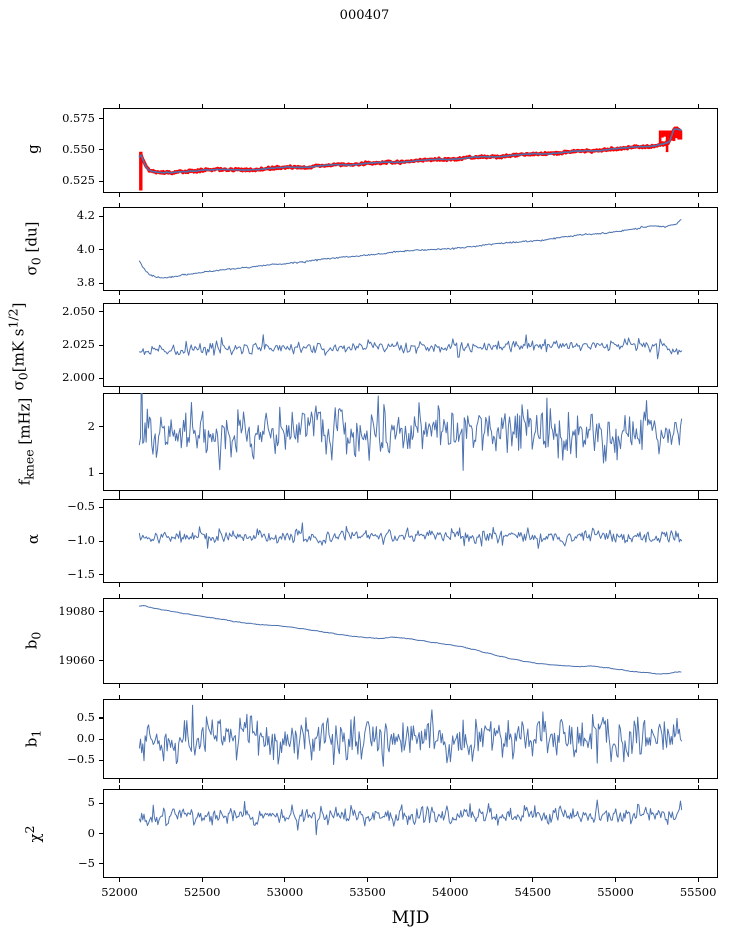 Image resolution: width=729 pixels, height=944 pixels. Describe the element at coordinates (86, 862) in the screenshot. I see `y-tick-label: −5` at that location.